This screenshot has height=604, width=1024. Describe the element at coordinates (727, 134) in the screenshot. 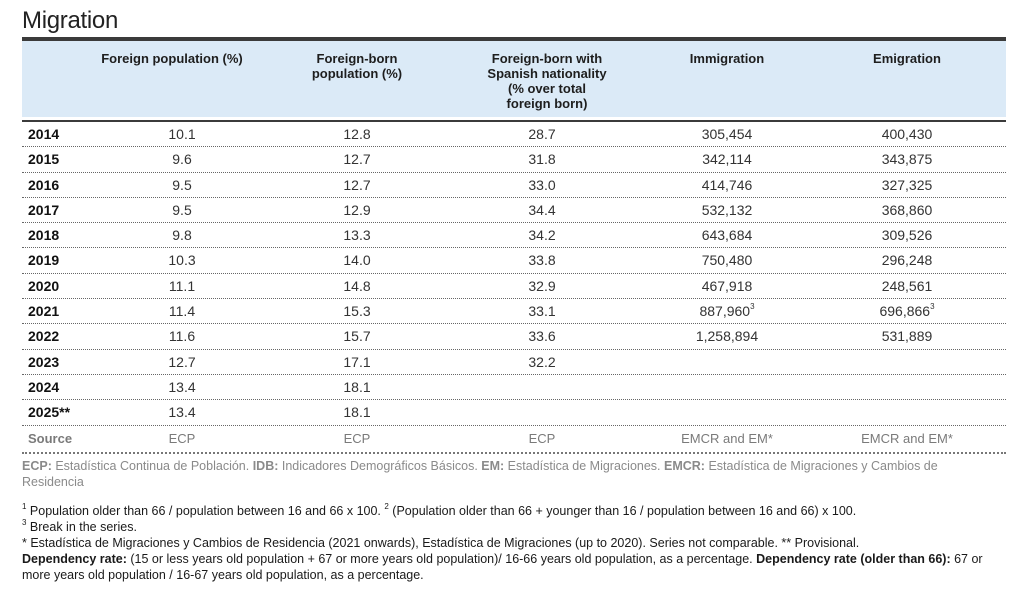

I see `row-immigration: 305,454` at that location.